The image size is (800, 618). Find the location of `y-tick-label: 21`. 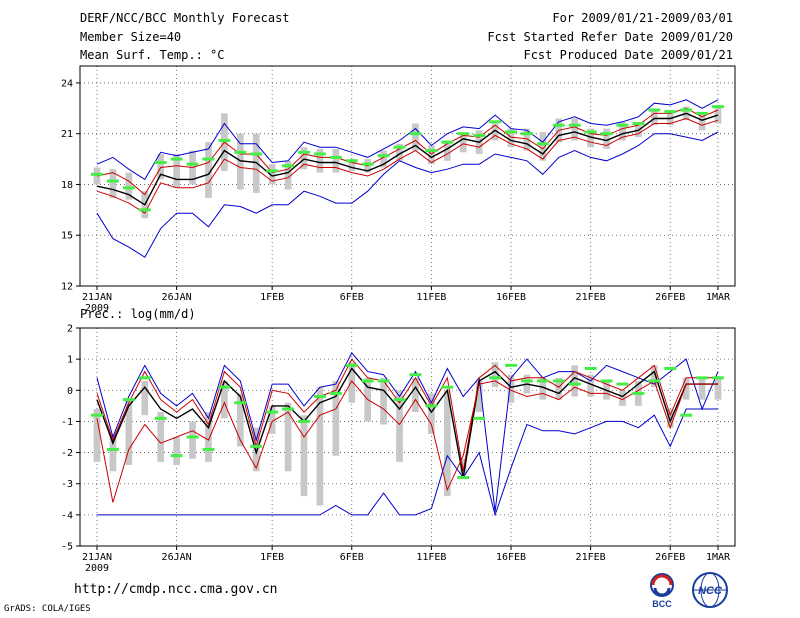

y-tick-label: 21 is located at coordinates (67, 134).